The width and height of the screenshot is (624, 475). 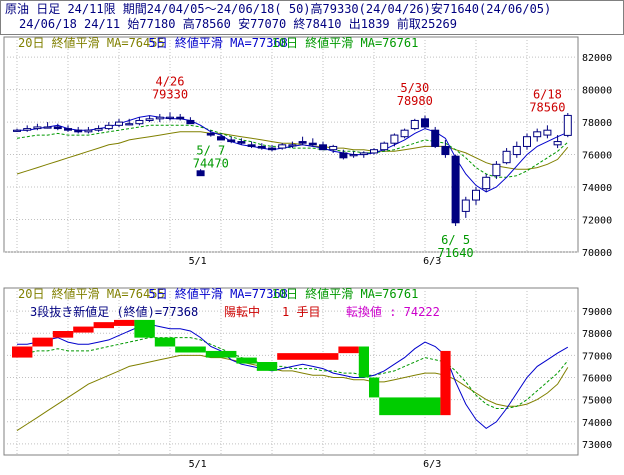 I want to click on annotation-value: 79330, so click(x=170, y=94).